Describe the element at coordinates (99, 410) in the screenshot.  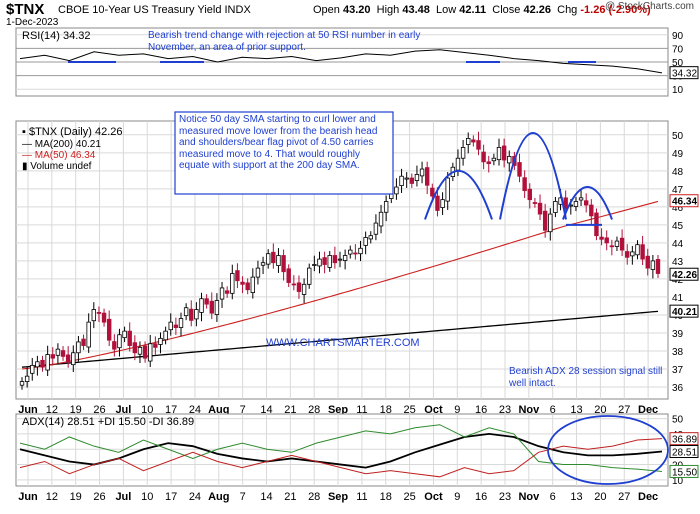
I see `price-x-tick-label: 26` at that location.